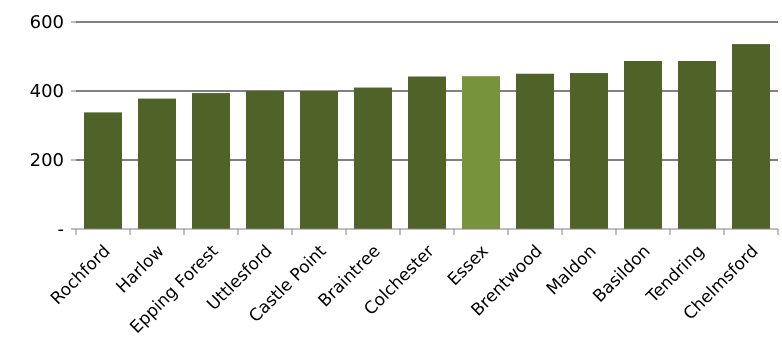 Image resolution: width=782 pixels, height=364 pixels. Describe the element at coordinates (265, 160) in the screenshot. I see `bar-uttlesford` at that location.